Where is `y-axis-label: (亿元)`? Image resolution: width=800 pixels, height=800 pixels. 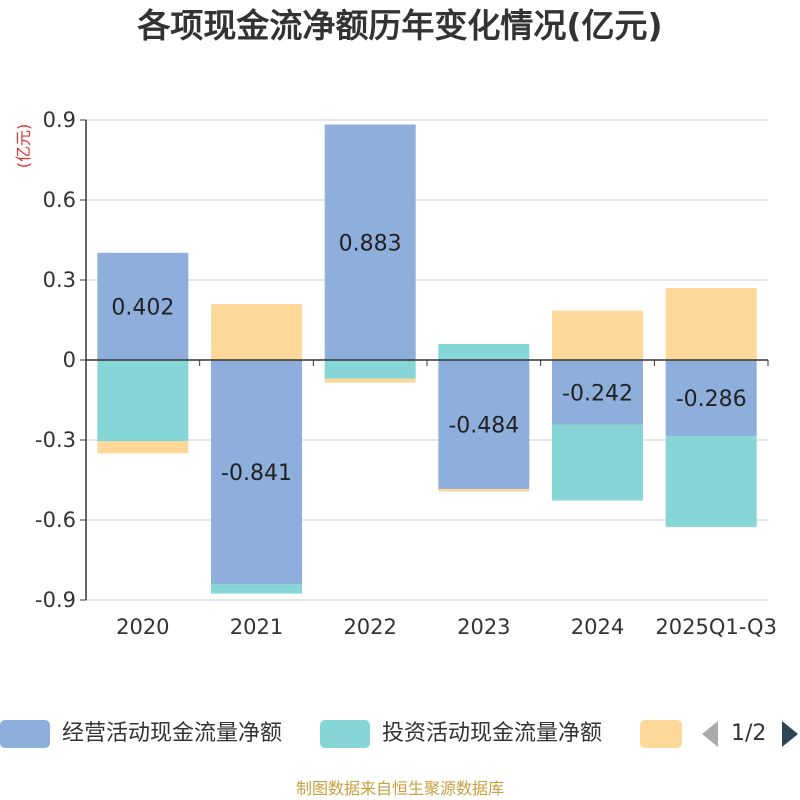 y-axis-label: (亿元) is located at coordinates (23, 146).